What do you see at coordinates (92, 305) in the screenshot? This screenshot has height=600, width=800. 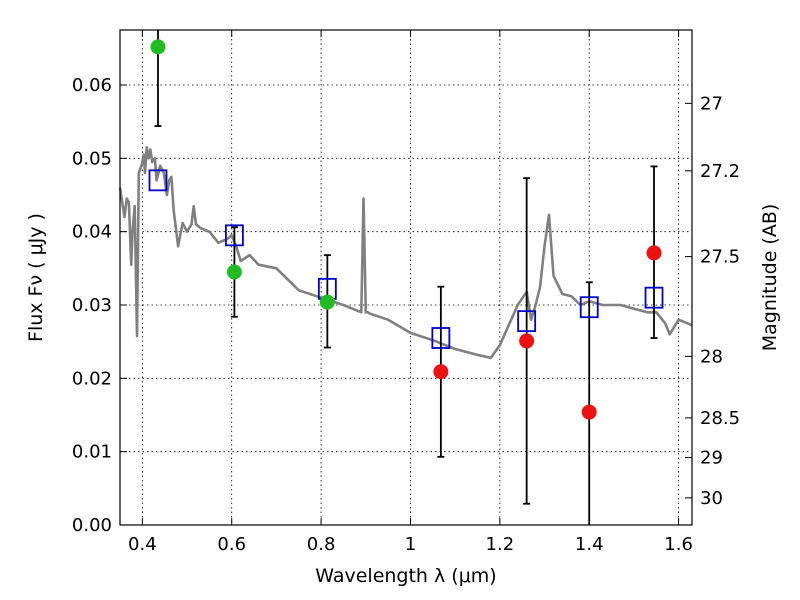 I see `y-tick-label: 0.03` at bounding box center [92, 305].